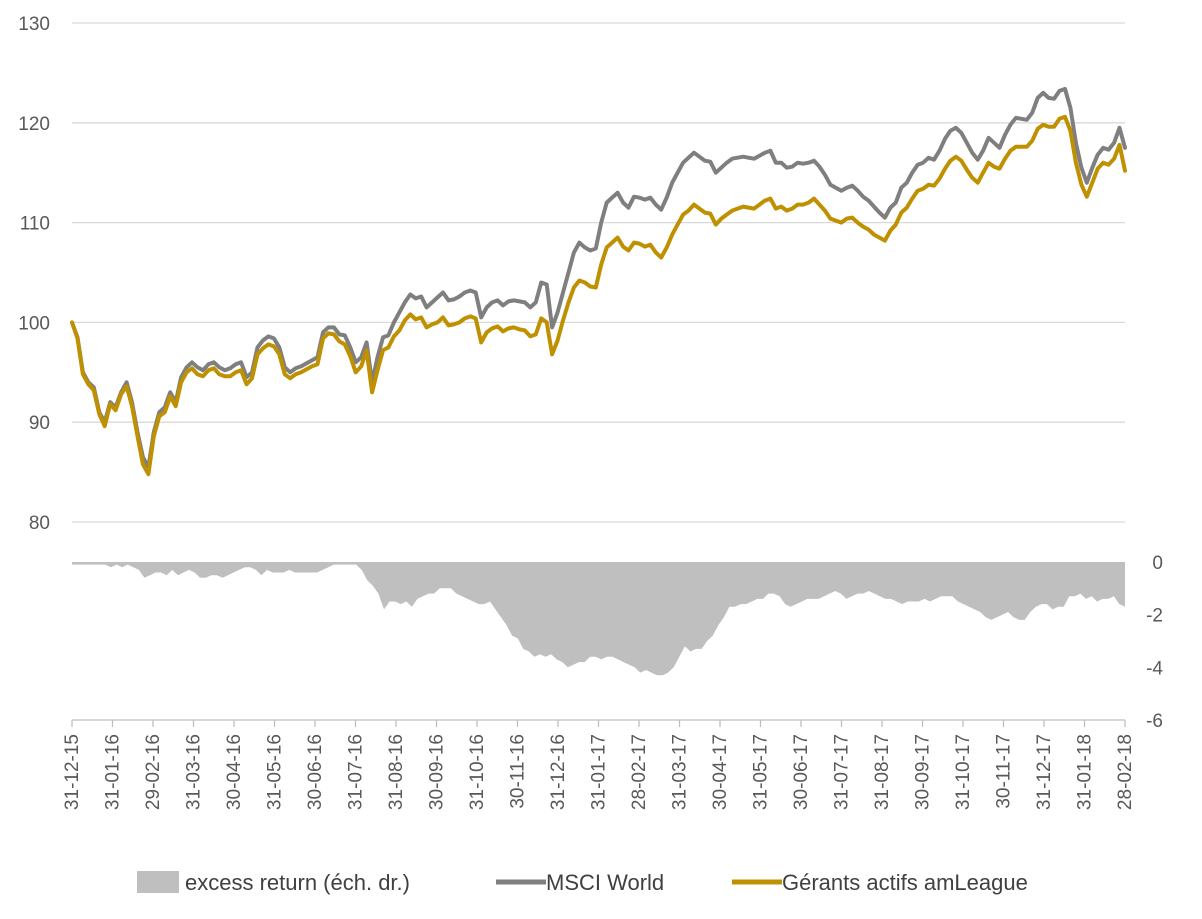 Image resolution: width=1202 pixels, height=919 pixels. What do you see at coordinates (477, 772) in the screenshot?
I see `x-tick-31-10-16: 31-10-16` at bounding box center [477, 772].